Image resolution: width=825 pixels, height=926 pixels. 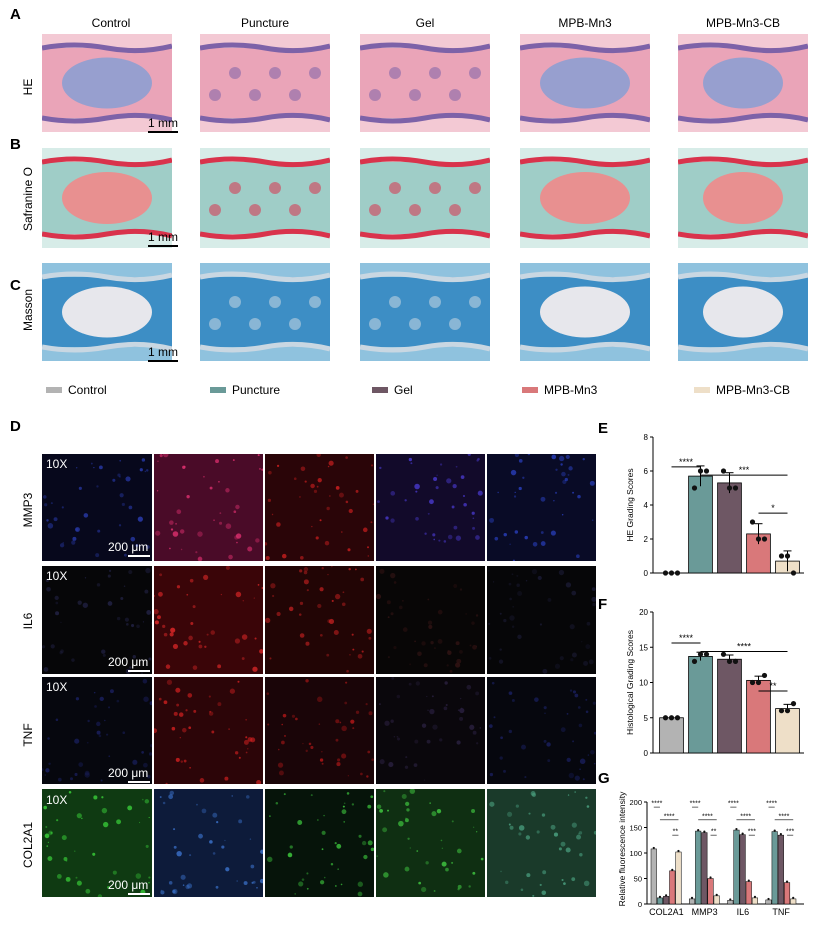 What do you see at coordinates (97, 620) in the screenshot?
I see `fluorescence-image-il6-control` at bounding box center [97, 620].